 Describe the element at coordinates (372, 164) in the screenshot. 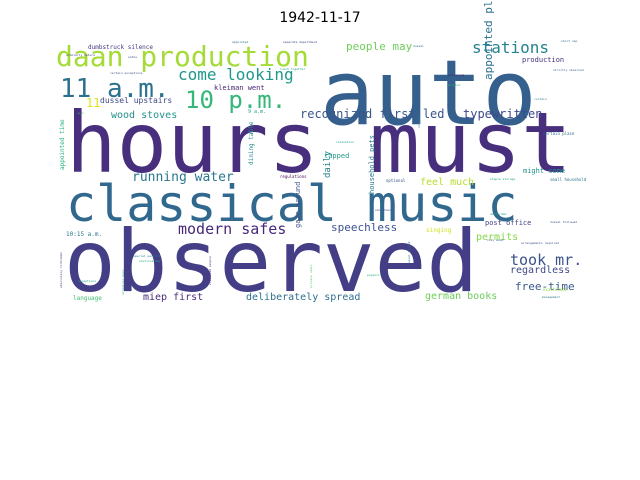

I see `word-household-pets: household pets` at that location.